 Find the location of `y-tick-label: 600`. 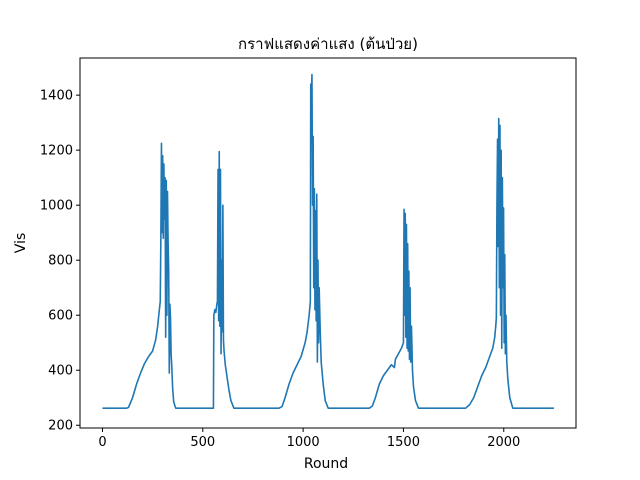

y-tick-label: 600 is located at coordinates (60, 316).